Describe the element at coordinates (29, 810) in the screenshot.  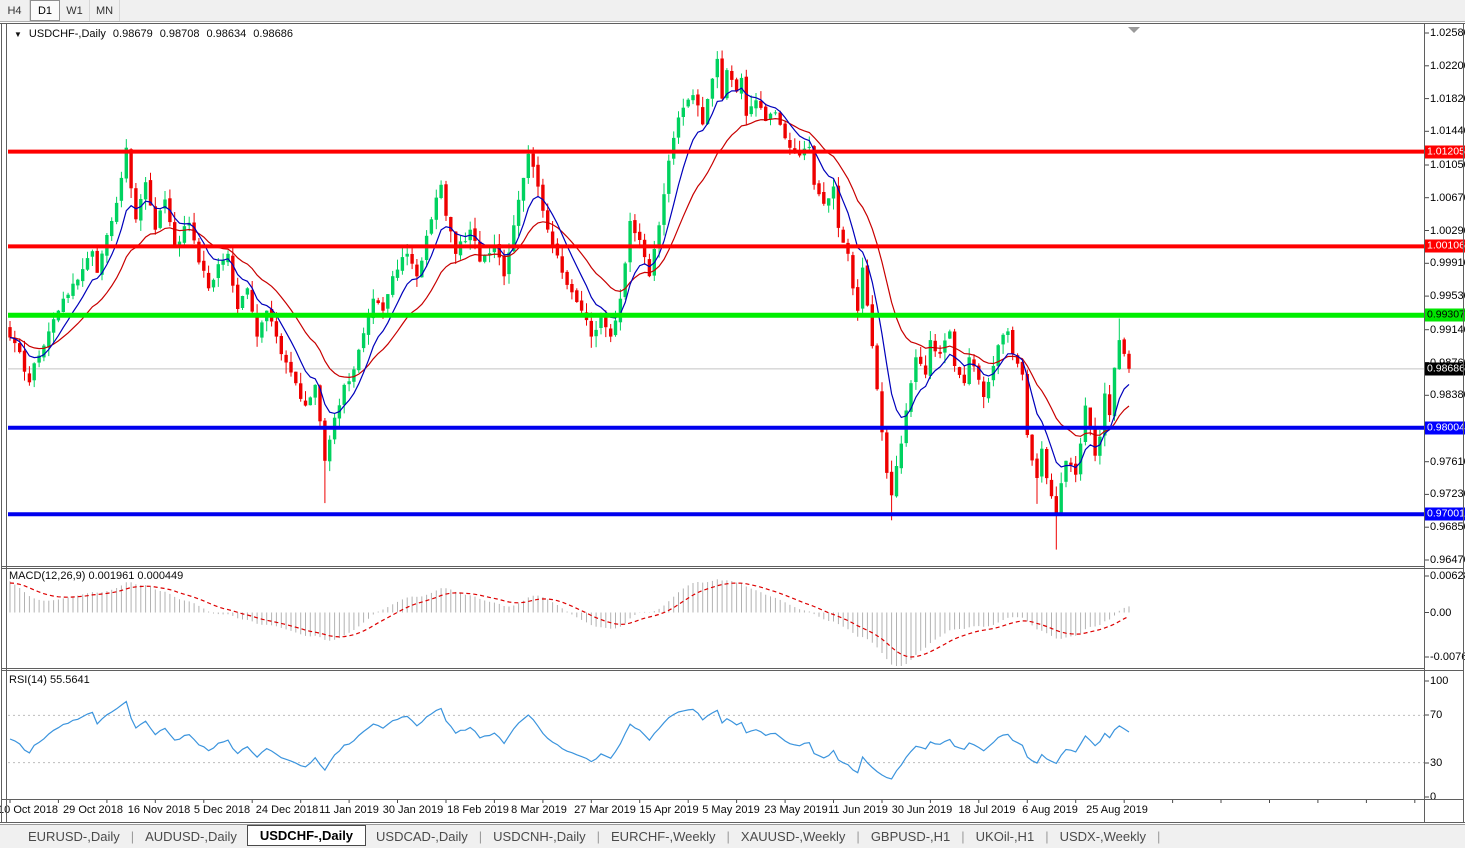
I see `date-label: 10 Oct 2018` at that location.